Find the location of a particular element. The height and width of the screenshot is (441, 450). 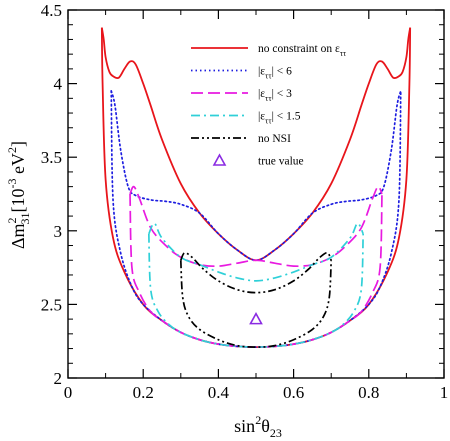

marker-layer is located at coordinates (256, 318).